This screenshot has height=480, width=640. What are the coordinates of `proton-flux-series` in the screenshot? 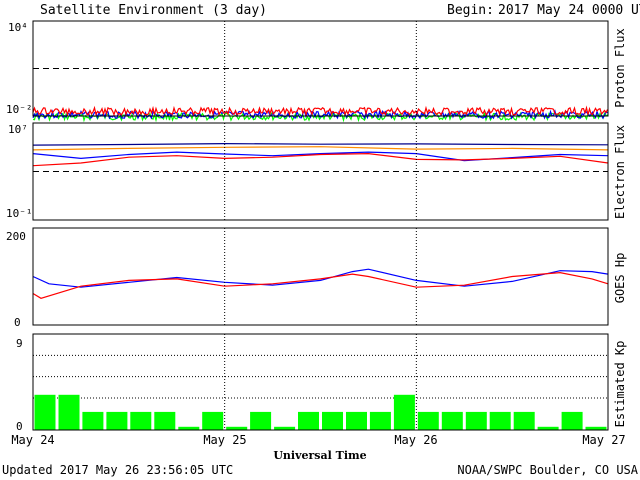 It's located at (320, 95).